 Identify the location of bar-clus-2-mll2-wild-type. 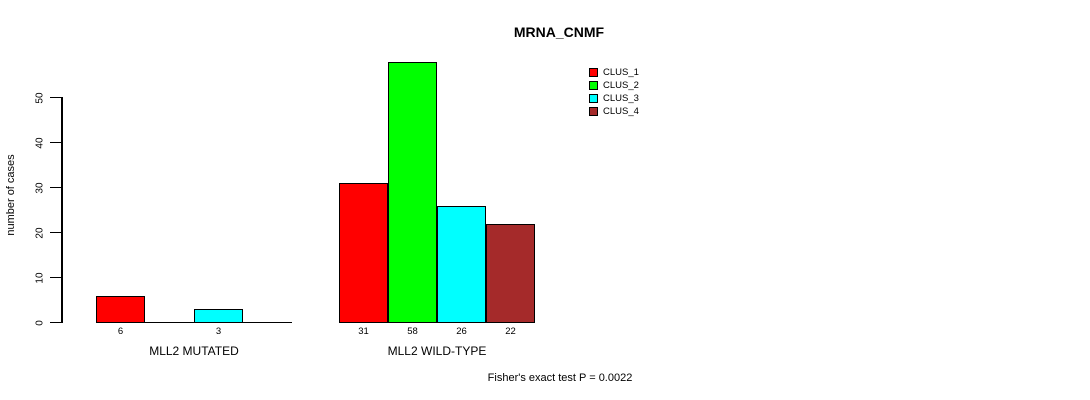
(412, 192).